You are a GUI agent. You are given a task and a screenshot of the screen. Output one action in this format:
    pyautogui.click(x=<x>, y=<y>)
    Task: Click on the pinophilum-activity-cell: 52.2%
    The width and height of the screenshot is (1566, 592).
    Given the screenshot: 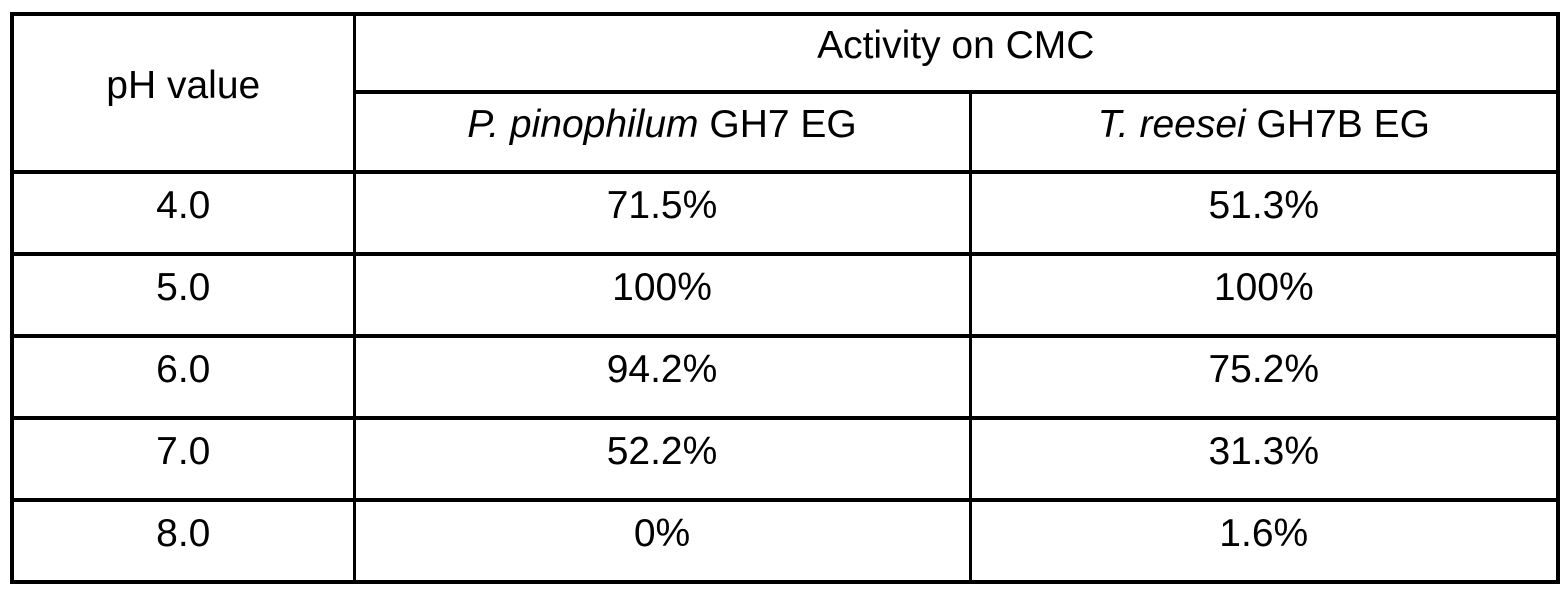 What is the action you would take?
    pyautogui.click(x=662, y=459)
    